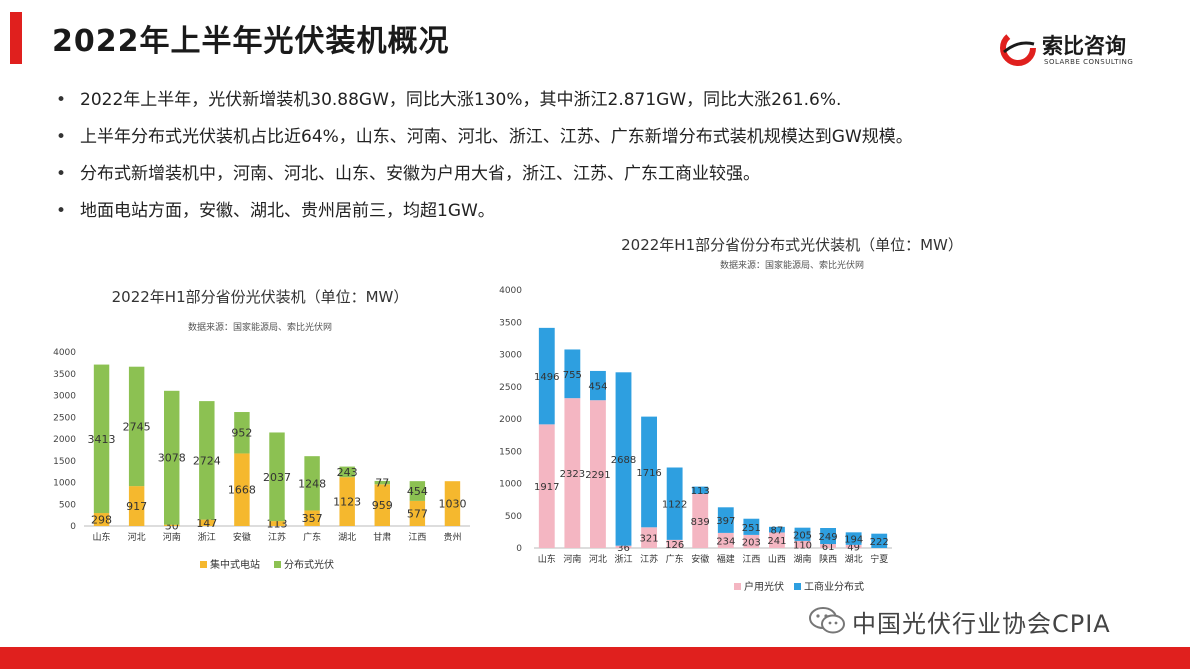 Image resolution: width=1190 pixels, height=669 pixels. Describe the element at coordinates (309, 564) in the screenshot. I see `legend-label: 分布式光伏` at that location.